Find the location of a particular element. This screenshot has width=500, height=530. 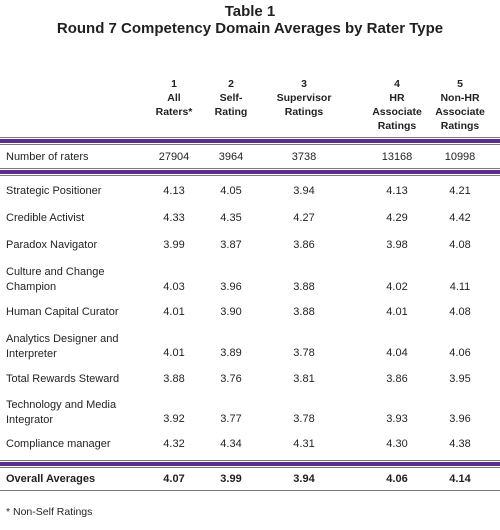

table-cell: 4.34 is located at coordinates (231, 444).